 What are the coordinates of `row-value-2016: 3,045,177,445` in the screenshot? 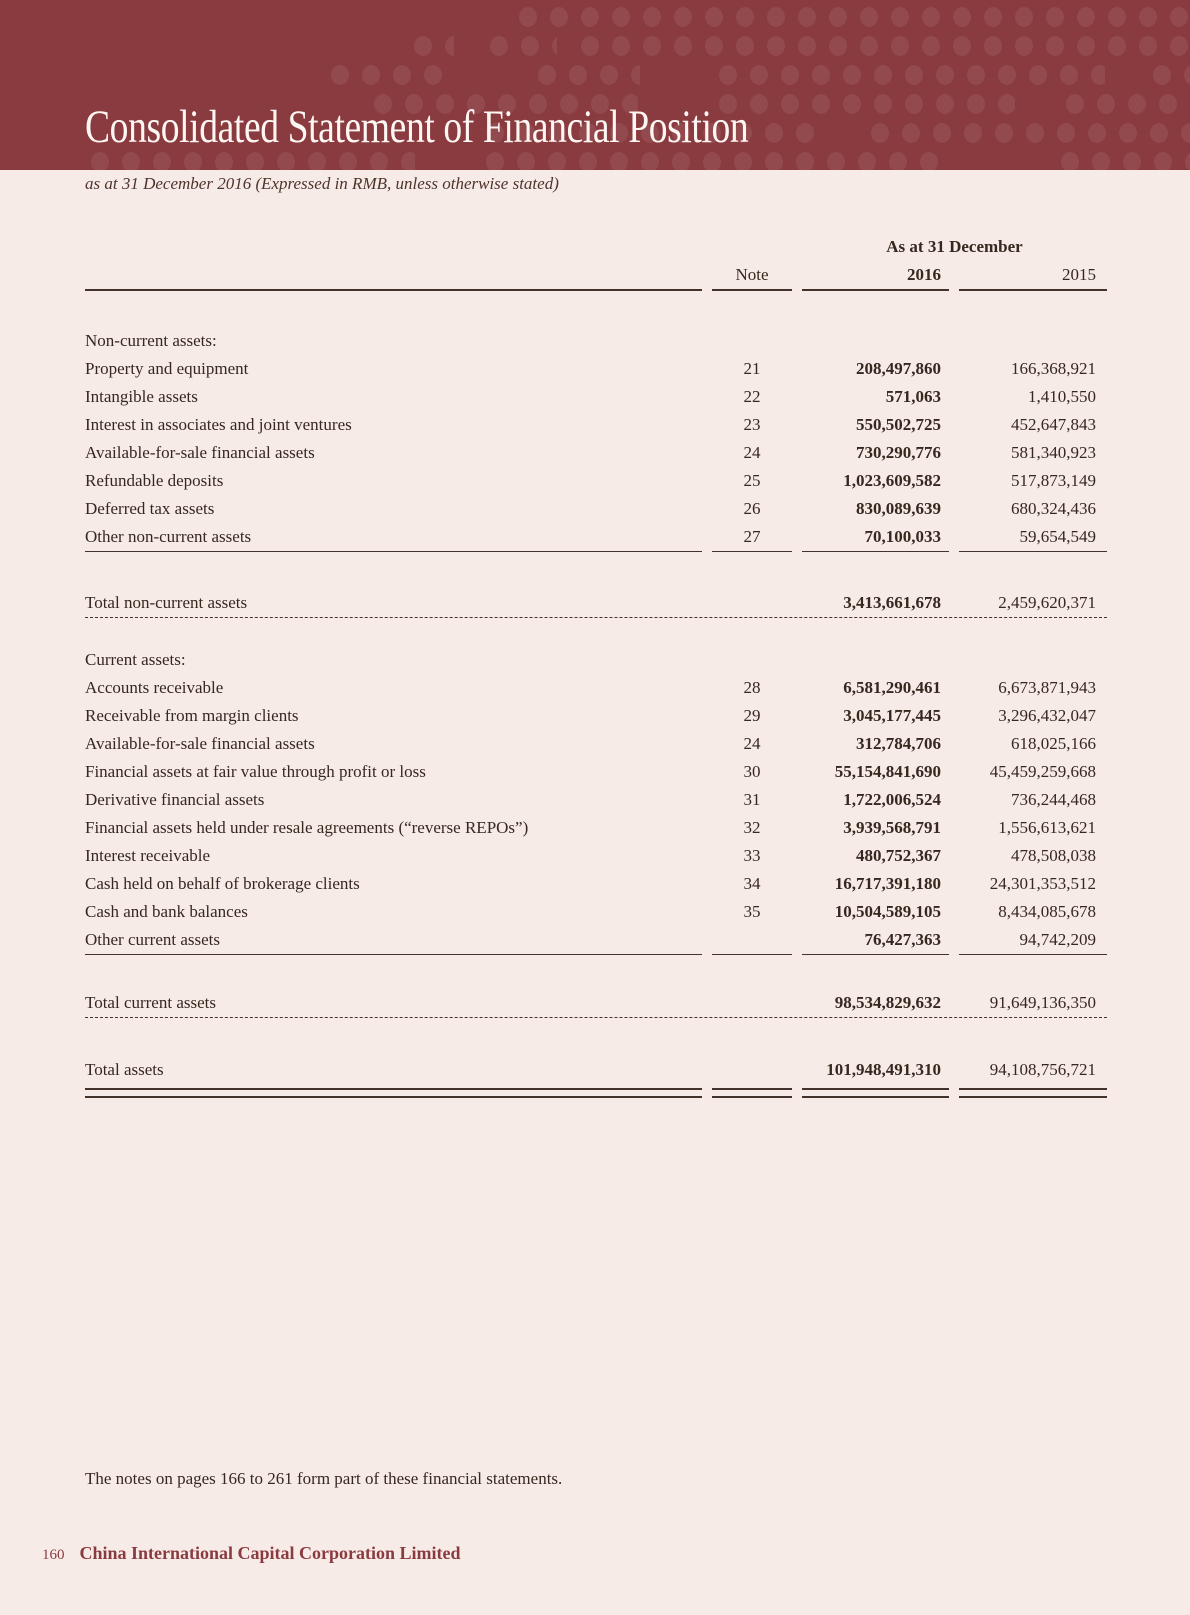 It's located at (892, 715).